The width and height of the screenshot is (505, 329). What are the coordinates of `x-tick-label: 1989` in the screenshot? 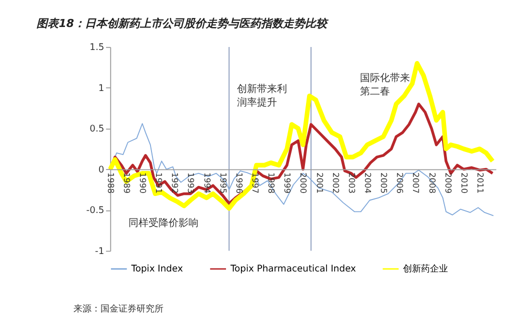 It's located at (127, 183).